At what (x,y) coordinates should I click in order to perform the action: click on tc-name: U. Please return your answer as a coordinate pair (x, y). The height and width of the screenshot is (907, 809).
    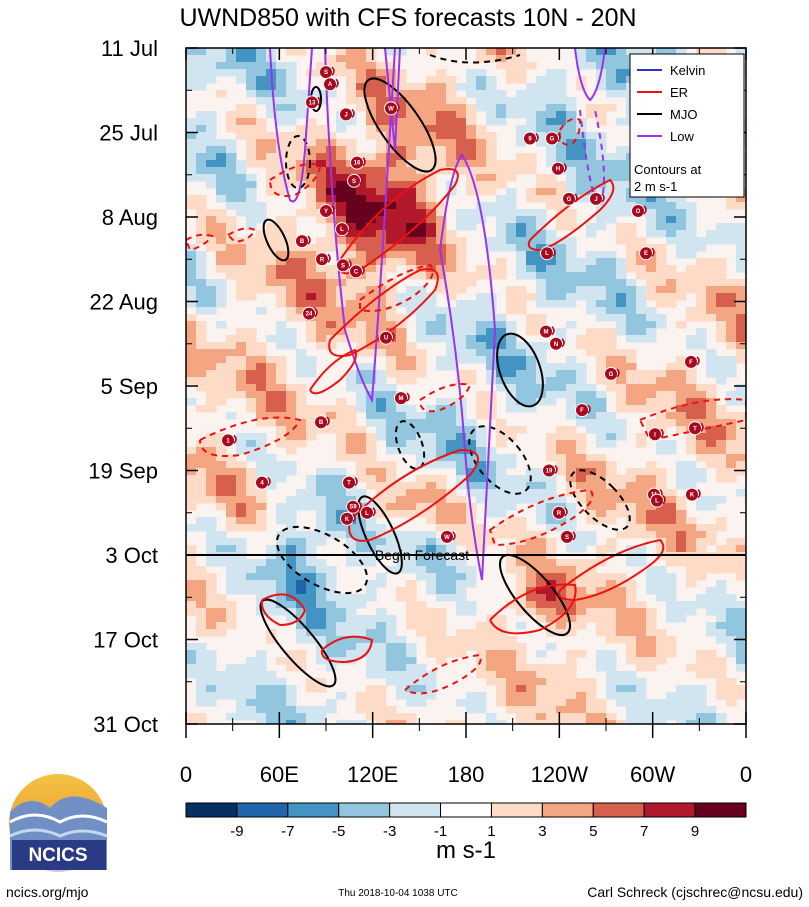
    Looking at the image, I should click on (386, 339).